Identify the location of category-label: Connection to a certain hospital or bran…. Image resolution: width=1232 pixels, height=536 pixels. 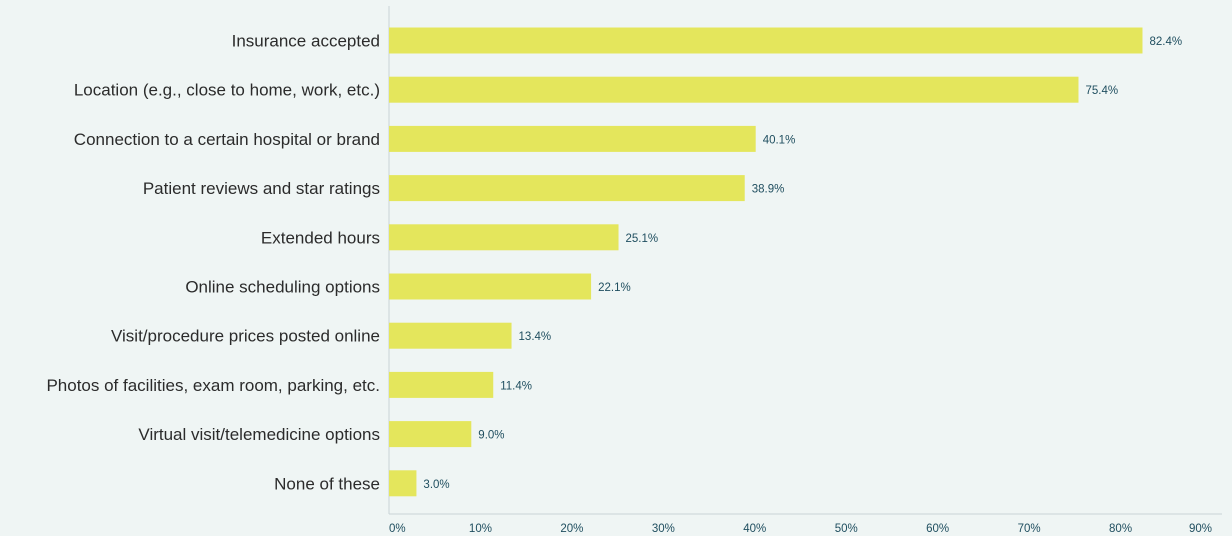
(227, 139).